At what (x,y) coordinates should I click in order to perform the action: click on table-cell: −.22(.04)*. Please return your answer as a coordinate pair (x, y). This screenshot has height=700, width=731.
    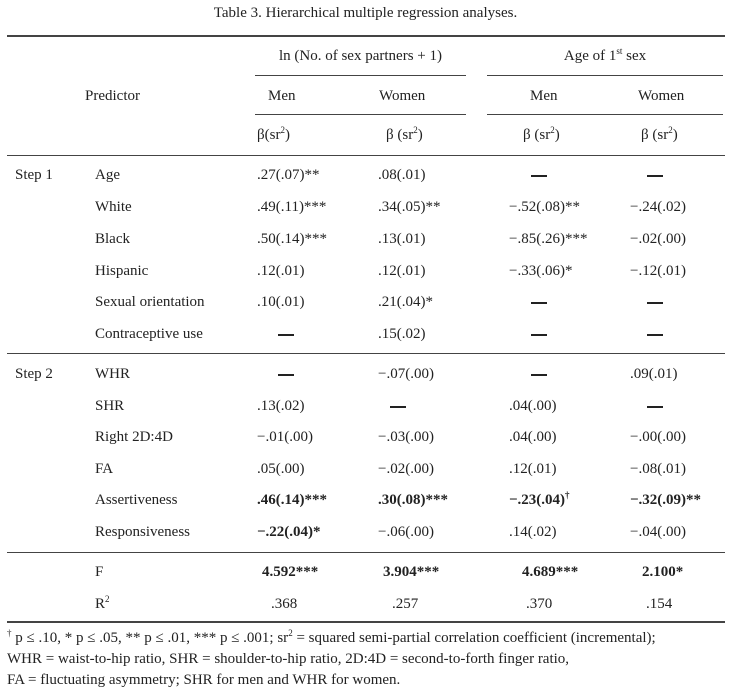
    Looking at the image, I should click on (289, 532).